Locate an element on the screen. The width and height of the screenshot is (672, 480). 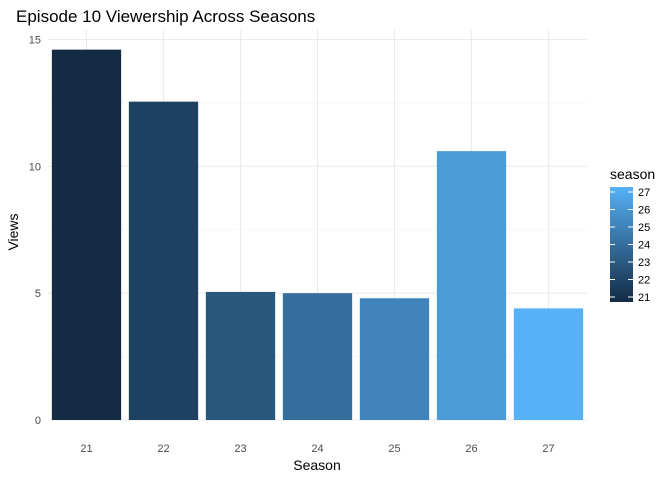
x-tick-label: 23 is located at coordinates (240, 449).